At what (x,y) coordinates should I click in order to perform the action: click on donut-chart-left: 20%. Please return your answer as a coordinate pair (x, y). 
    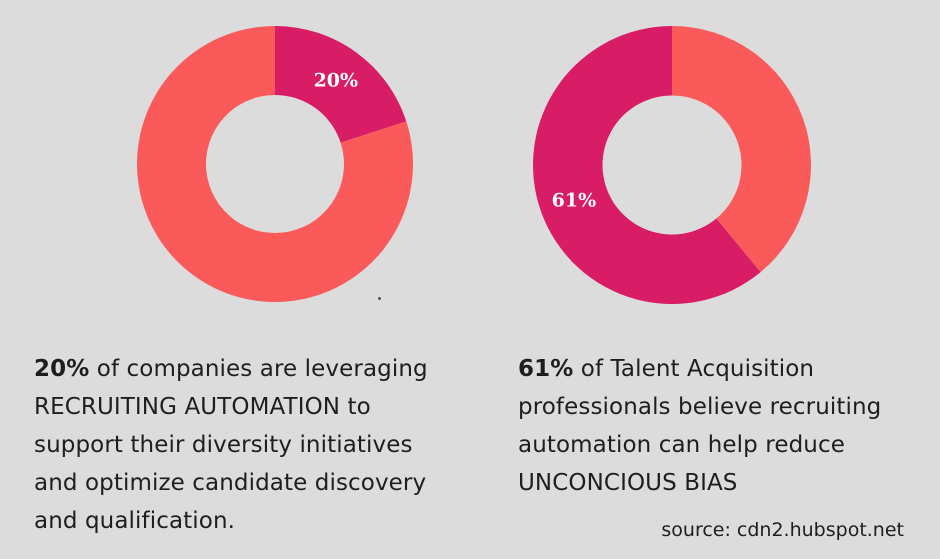
    Looking at the image, I should click on (275, 164).